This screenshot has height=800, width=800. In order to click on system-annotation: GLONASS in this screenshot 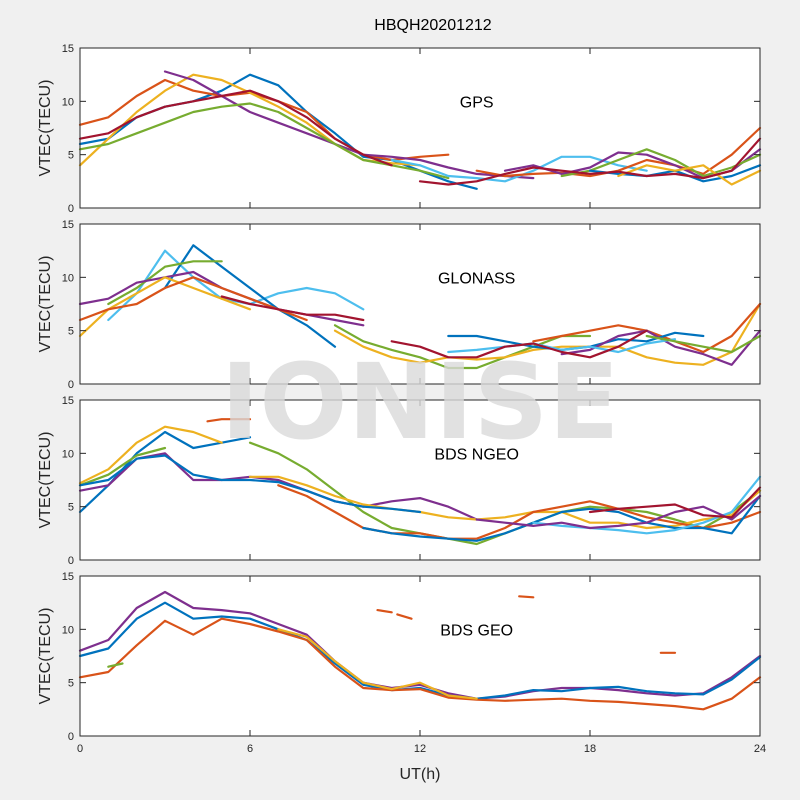, I will do `click(476, 278)`.